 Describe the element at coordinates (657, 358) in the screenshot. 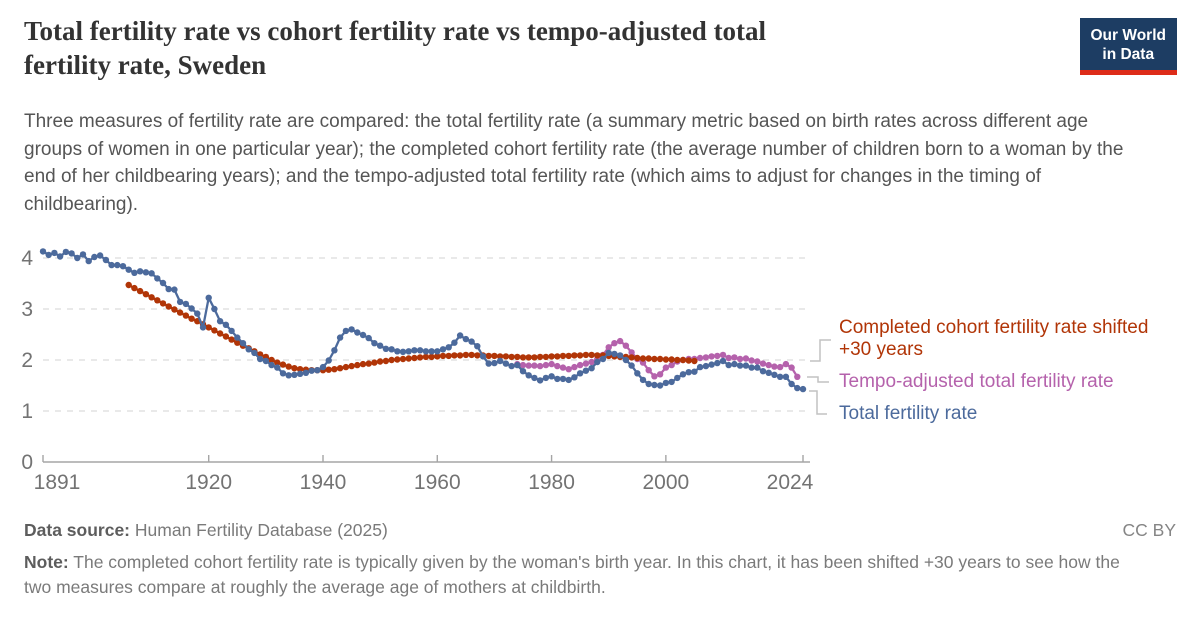

I see `series-tempo-adjusted-total-fertility-rate` at that location.